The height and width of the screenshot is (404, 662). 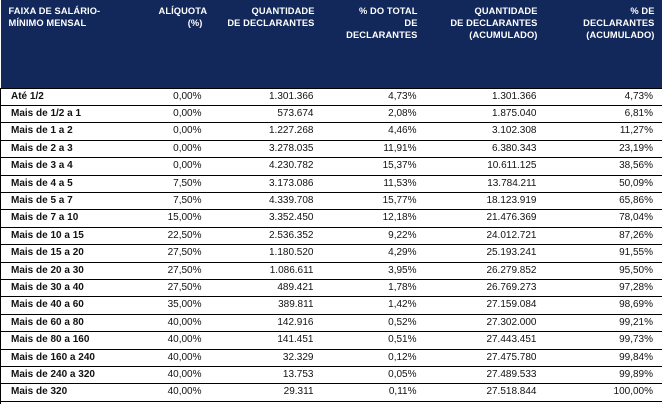 I want to click on cell-quantidade-acumulado: 27.159.084, so click(x=485, y=305).